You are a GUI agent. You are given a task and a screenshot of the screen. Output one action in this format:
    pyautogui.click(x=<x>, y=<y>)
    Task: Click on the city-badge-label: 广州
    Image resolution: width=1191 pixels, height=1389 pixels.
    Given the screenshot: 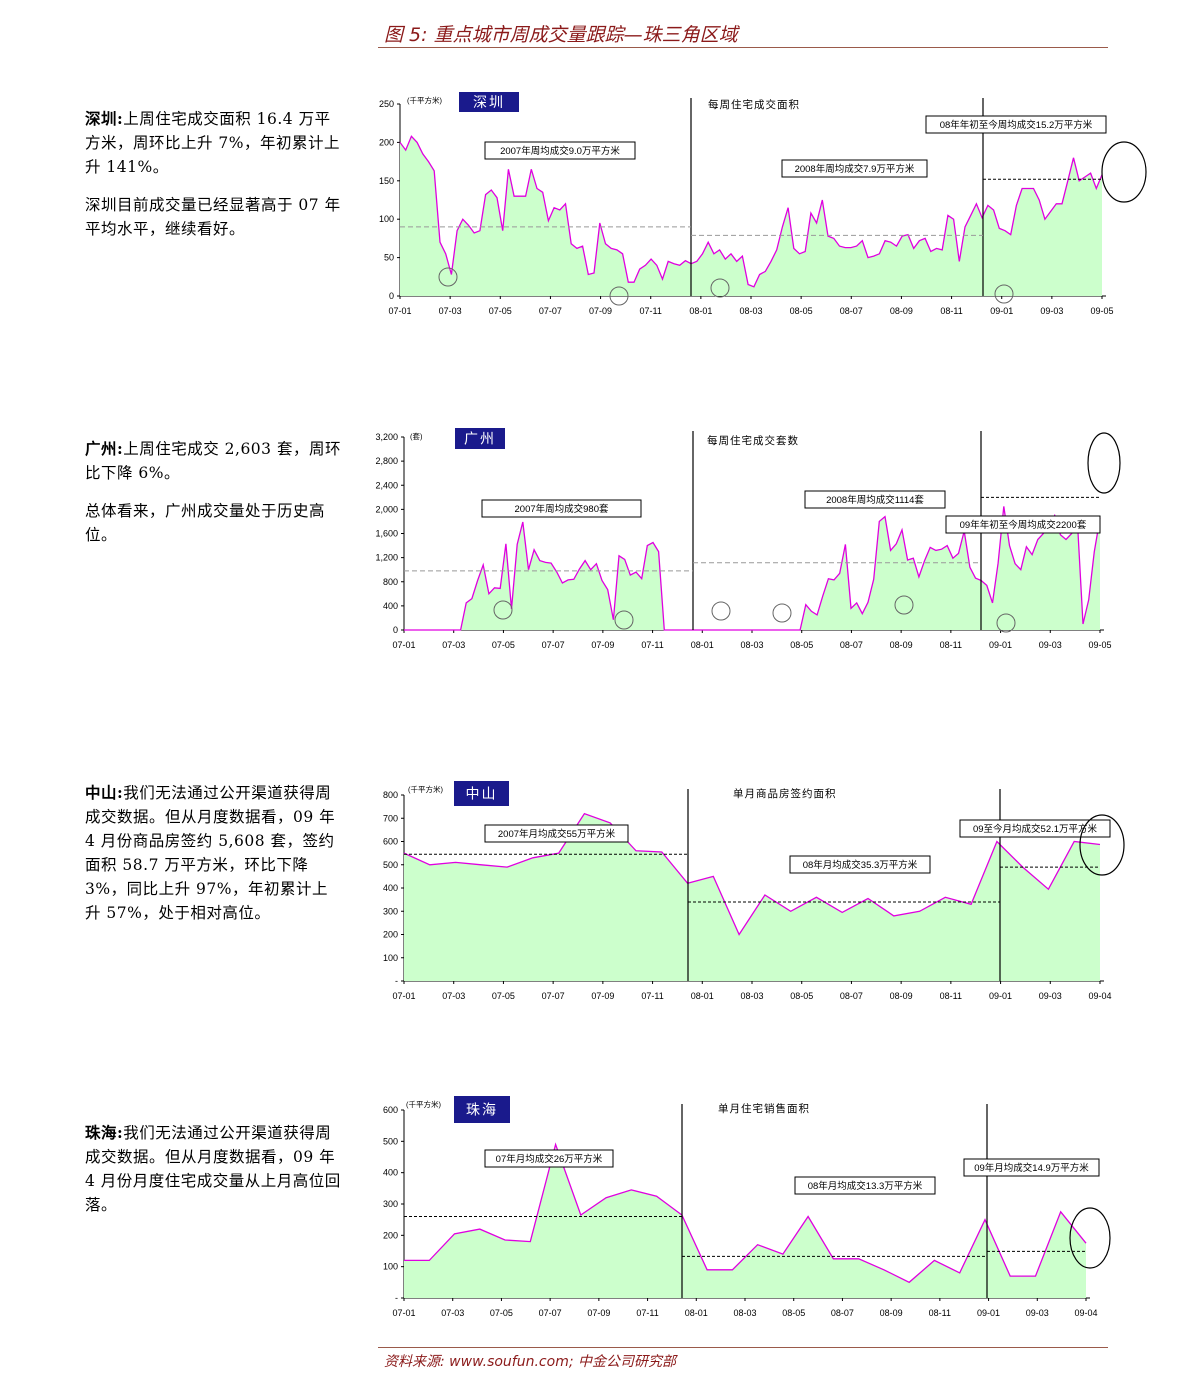 What is the action you would take?
    pyautogui.click(x=480, y=439)
    